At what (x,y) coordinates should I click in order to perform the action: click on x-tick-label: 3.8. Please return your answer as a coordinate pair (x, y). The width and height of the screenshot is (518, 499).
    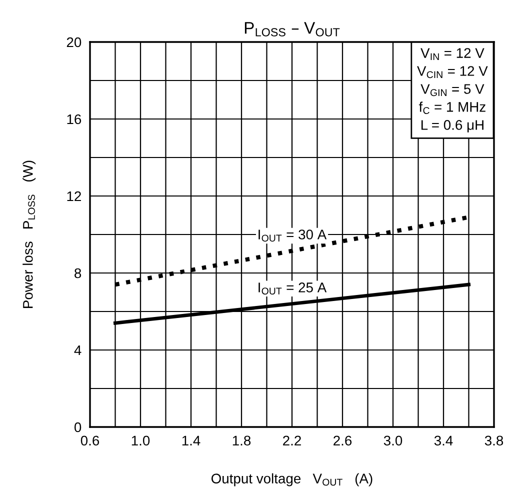
    Looking at the image, I should click on (494, 441).